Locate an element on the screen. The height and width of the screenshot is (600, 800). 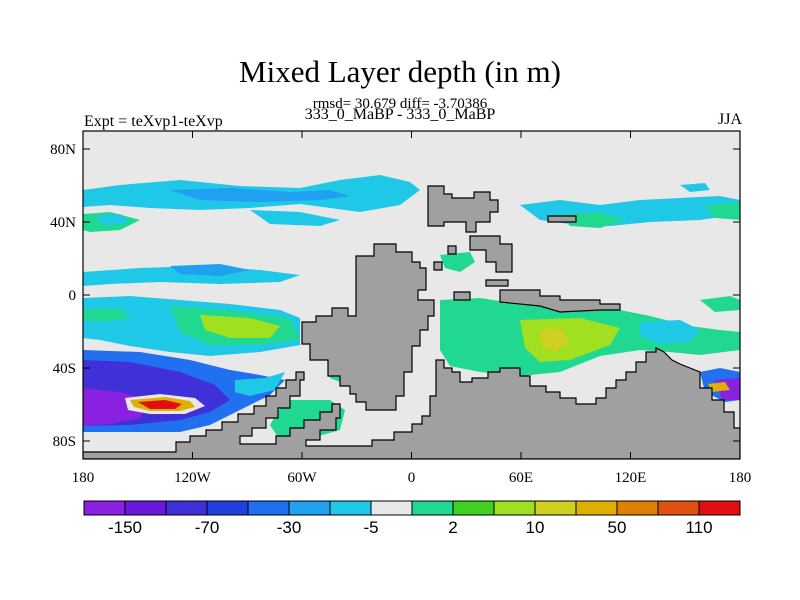
field-trop-yellowgreen-a is located at coordinates (240, 326).